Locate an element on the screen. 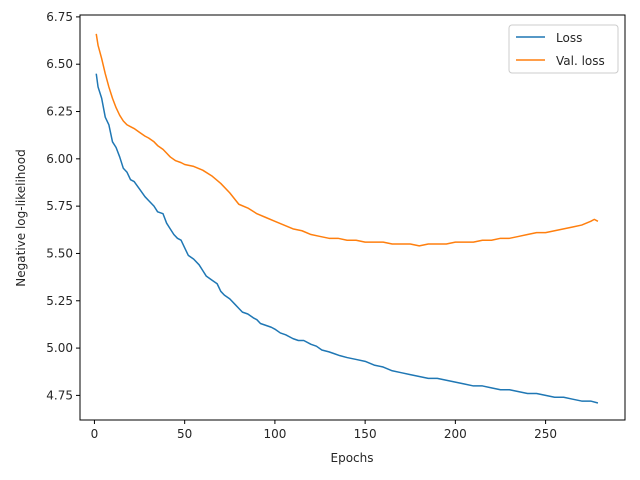  y-tick-label: 6.75 is located at coordinates (59, 17).